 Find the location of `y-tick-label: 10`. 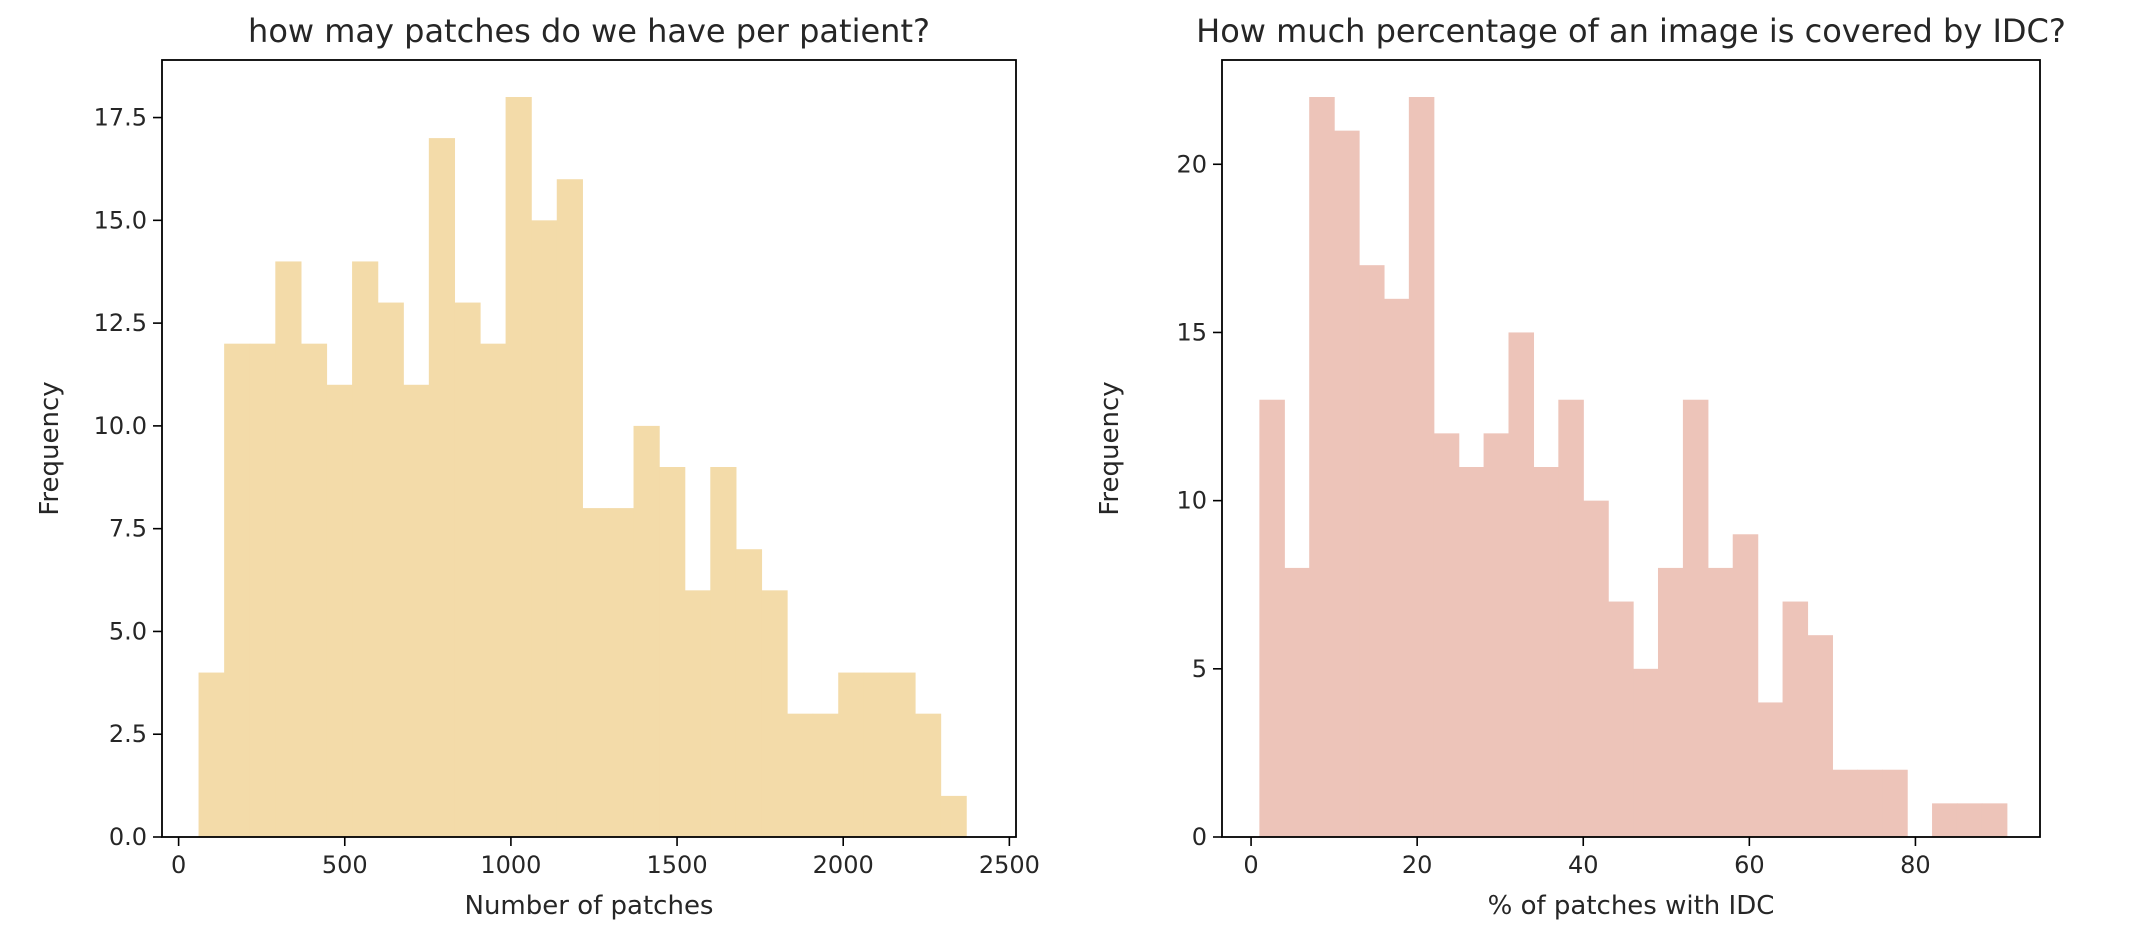

y-tick-label: 10 is located at coordinates (1191, 501).